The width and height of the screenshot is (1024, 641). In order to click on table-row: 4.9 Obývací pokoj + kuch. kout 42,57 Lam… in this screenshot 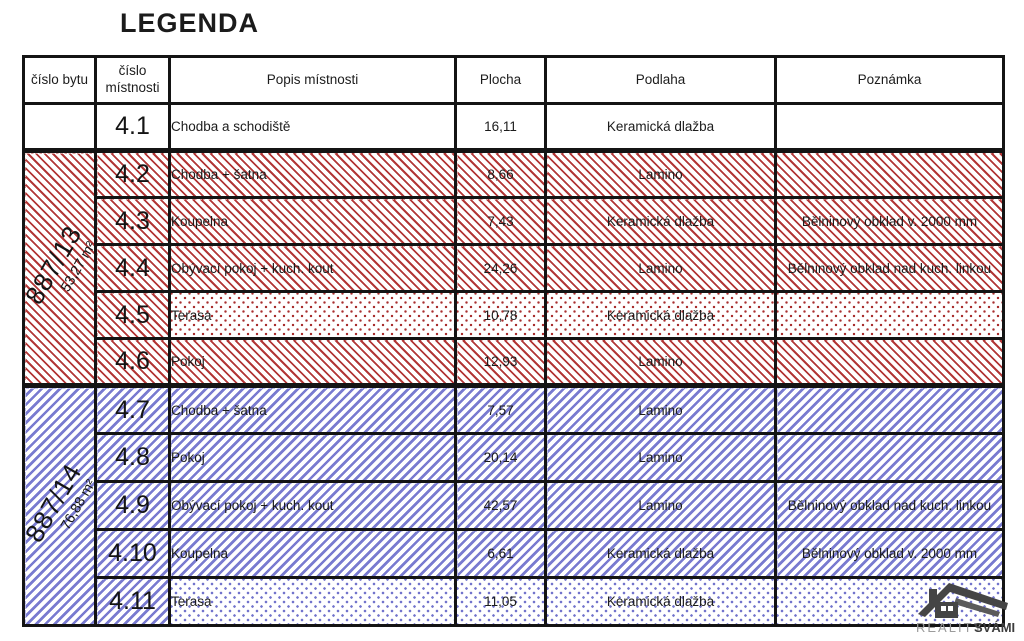, I will do `click(514, 505)`.